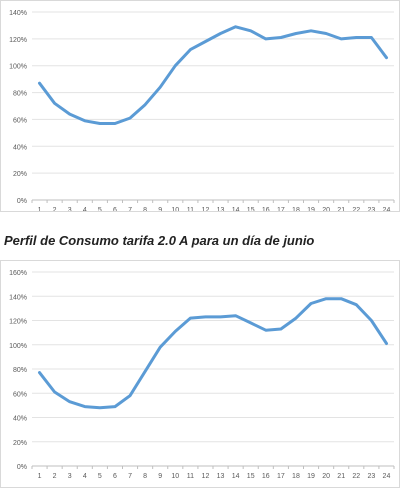 The image size is (402, 492). Describe the element at coordinates (18, 273) in the screenshot. I see `y-tick-label: 160%` at that location.